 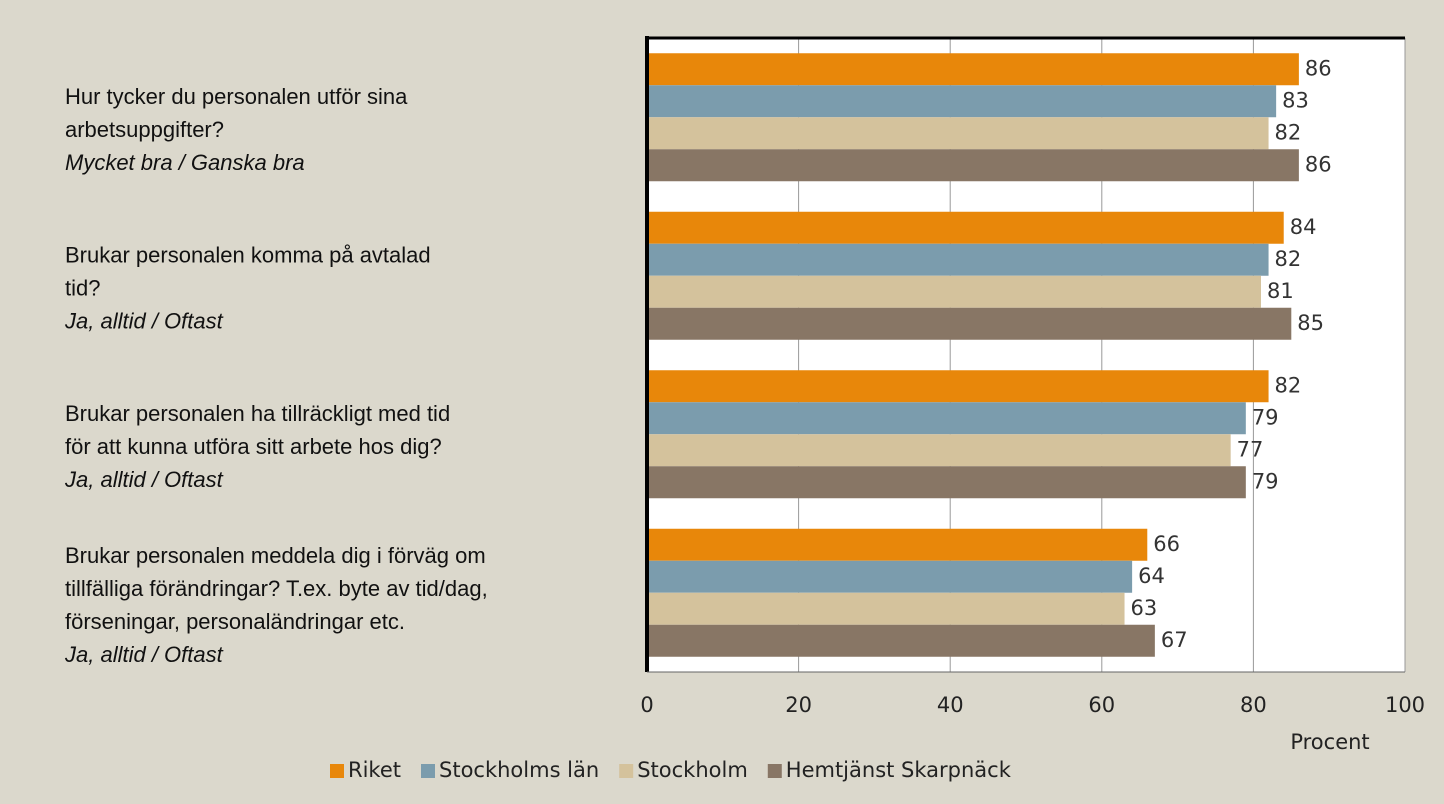 What do you see at coordinates (1101, 705) in the screenshot?
I see `x-tick-label: 60` at bounding box center [1101, 705].